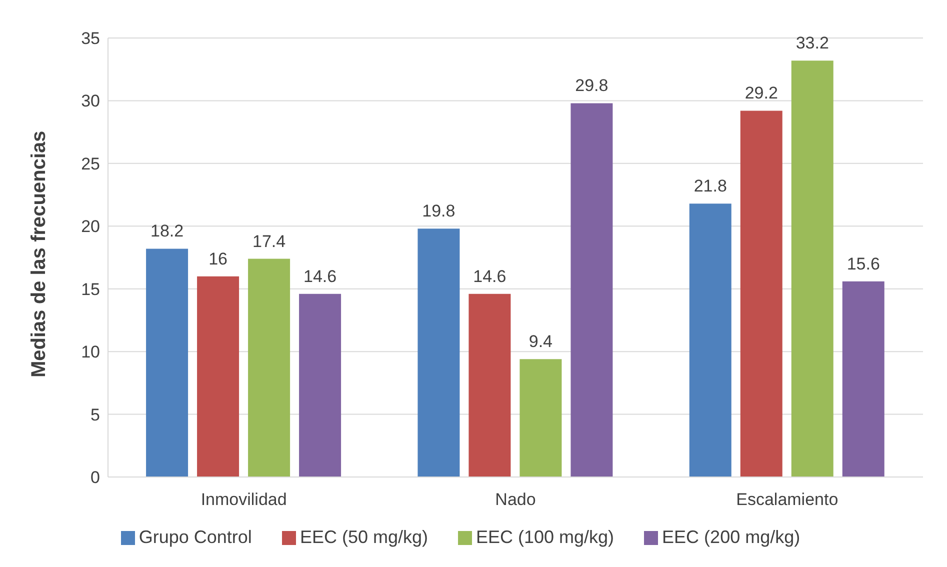 This screenshot has height=567, width=947. What do you see at coordinates (515, 500) in the screenshot?
I see `x-tick-label: Nado` at bounding box center [515, 500].